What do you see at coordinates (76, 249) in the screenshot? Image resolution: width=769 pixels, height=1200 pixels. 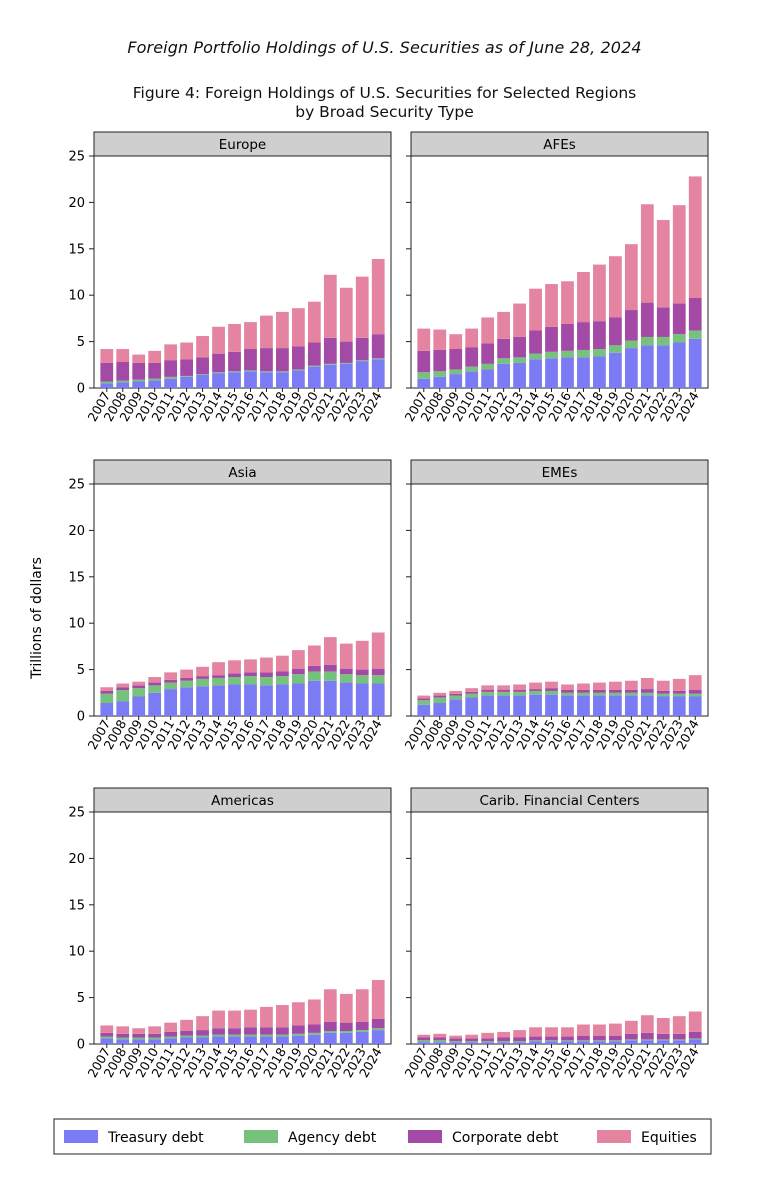 I see `y-tick-label: 15` at bounding box center [76, 249].